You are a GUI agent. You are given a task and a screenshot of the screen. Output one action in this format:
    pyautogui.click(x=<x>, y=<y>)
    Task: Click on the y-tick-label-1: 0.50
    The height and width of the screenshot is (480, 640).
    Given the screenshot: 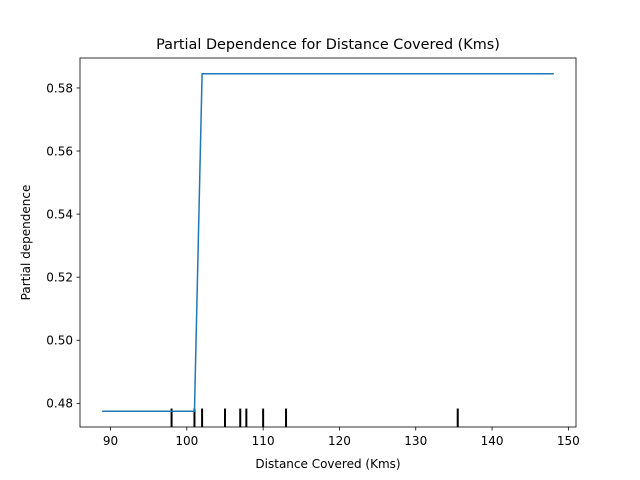 What is the action you would take?
    pyautogui.click(x=59, y=341)
    